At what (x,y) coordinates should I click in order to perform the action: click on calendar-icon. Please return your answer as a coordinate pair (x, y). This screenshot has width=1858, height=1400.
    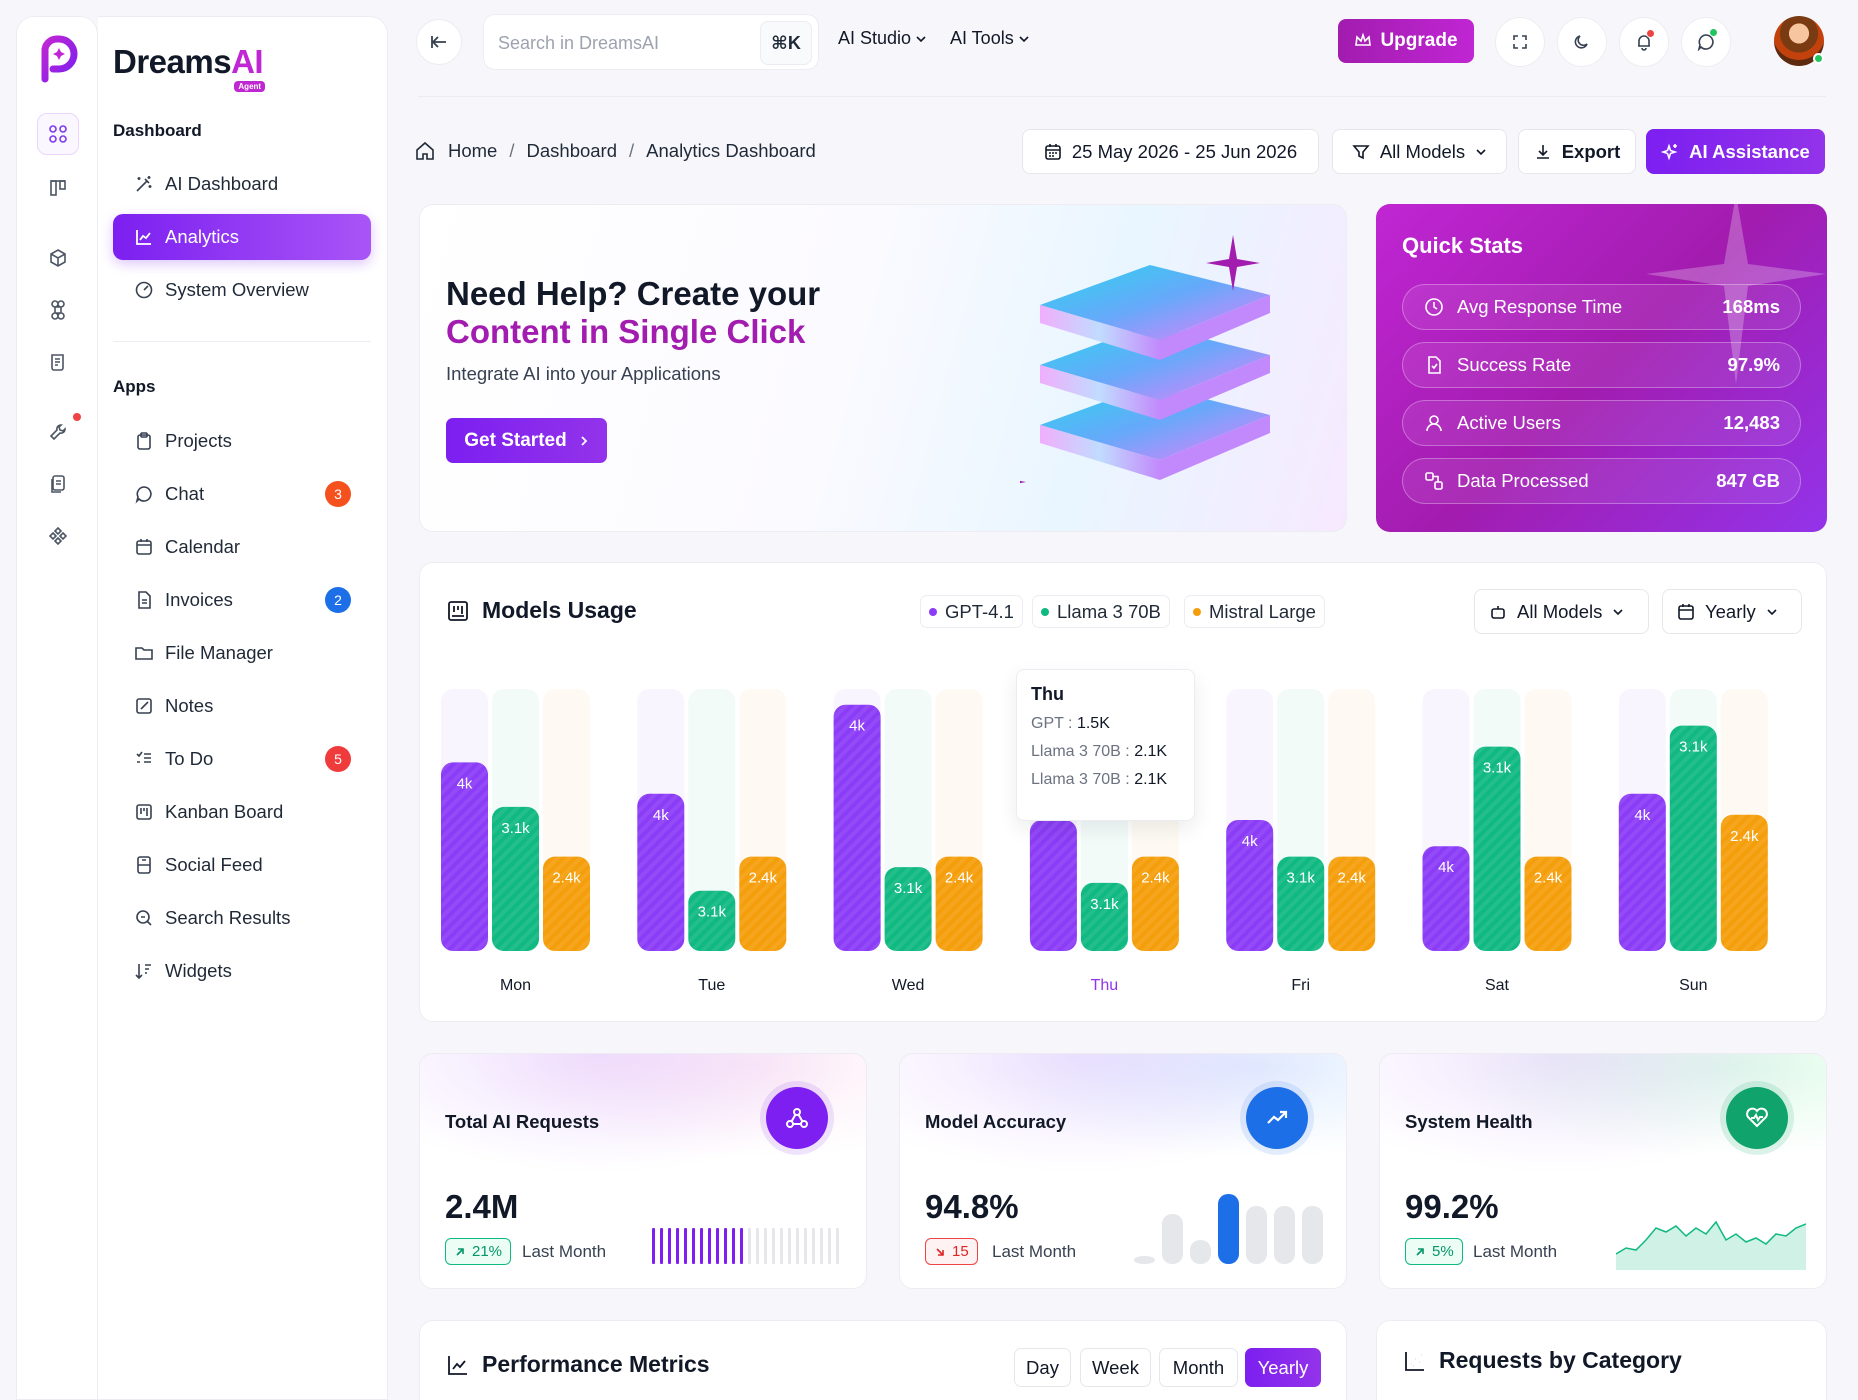
    Looking at the image, I should click on (1686, 611).